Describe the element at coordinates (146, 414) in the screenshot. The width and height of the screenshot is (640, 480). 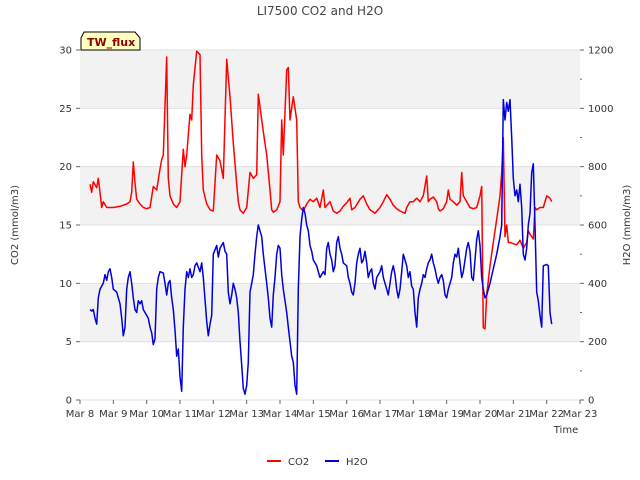
I see `x-tick-label: Mar 10` at that location.